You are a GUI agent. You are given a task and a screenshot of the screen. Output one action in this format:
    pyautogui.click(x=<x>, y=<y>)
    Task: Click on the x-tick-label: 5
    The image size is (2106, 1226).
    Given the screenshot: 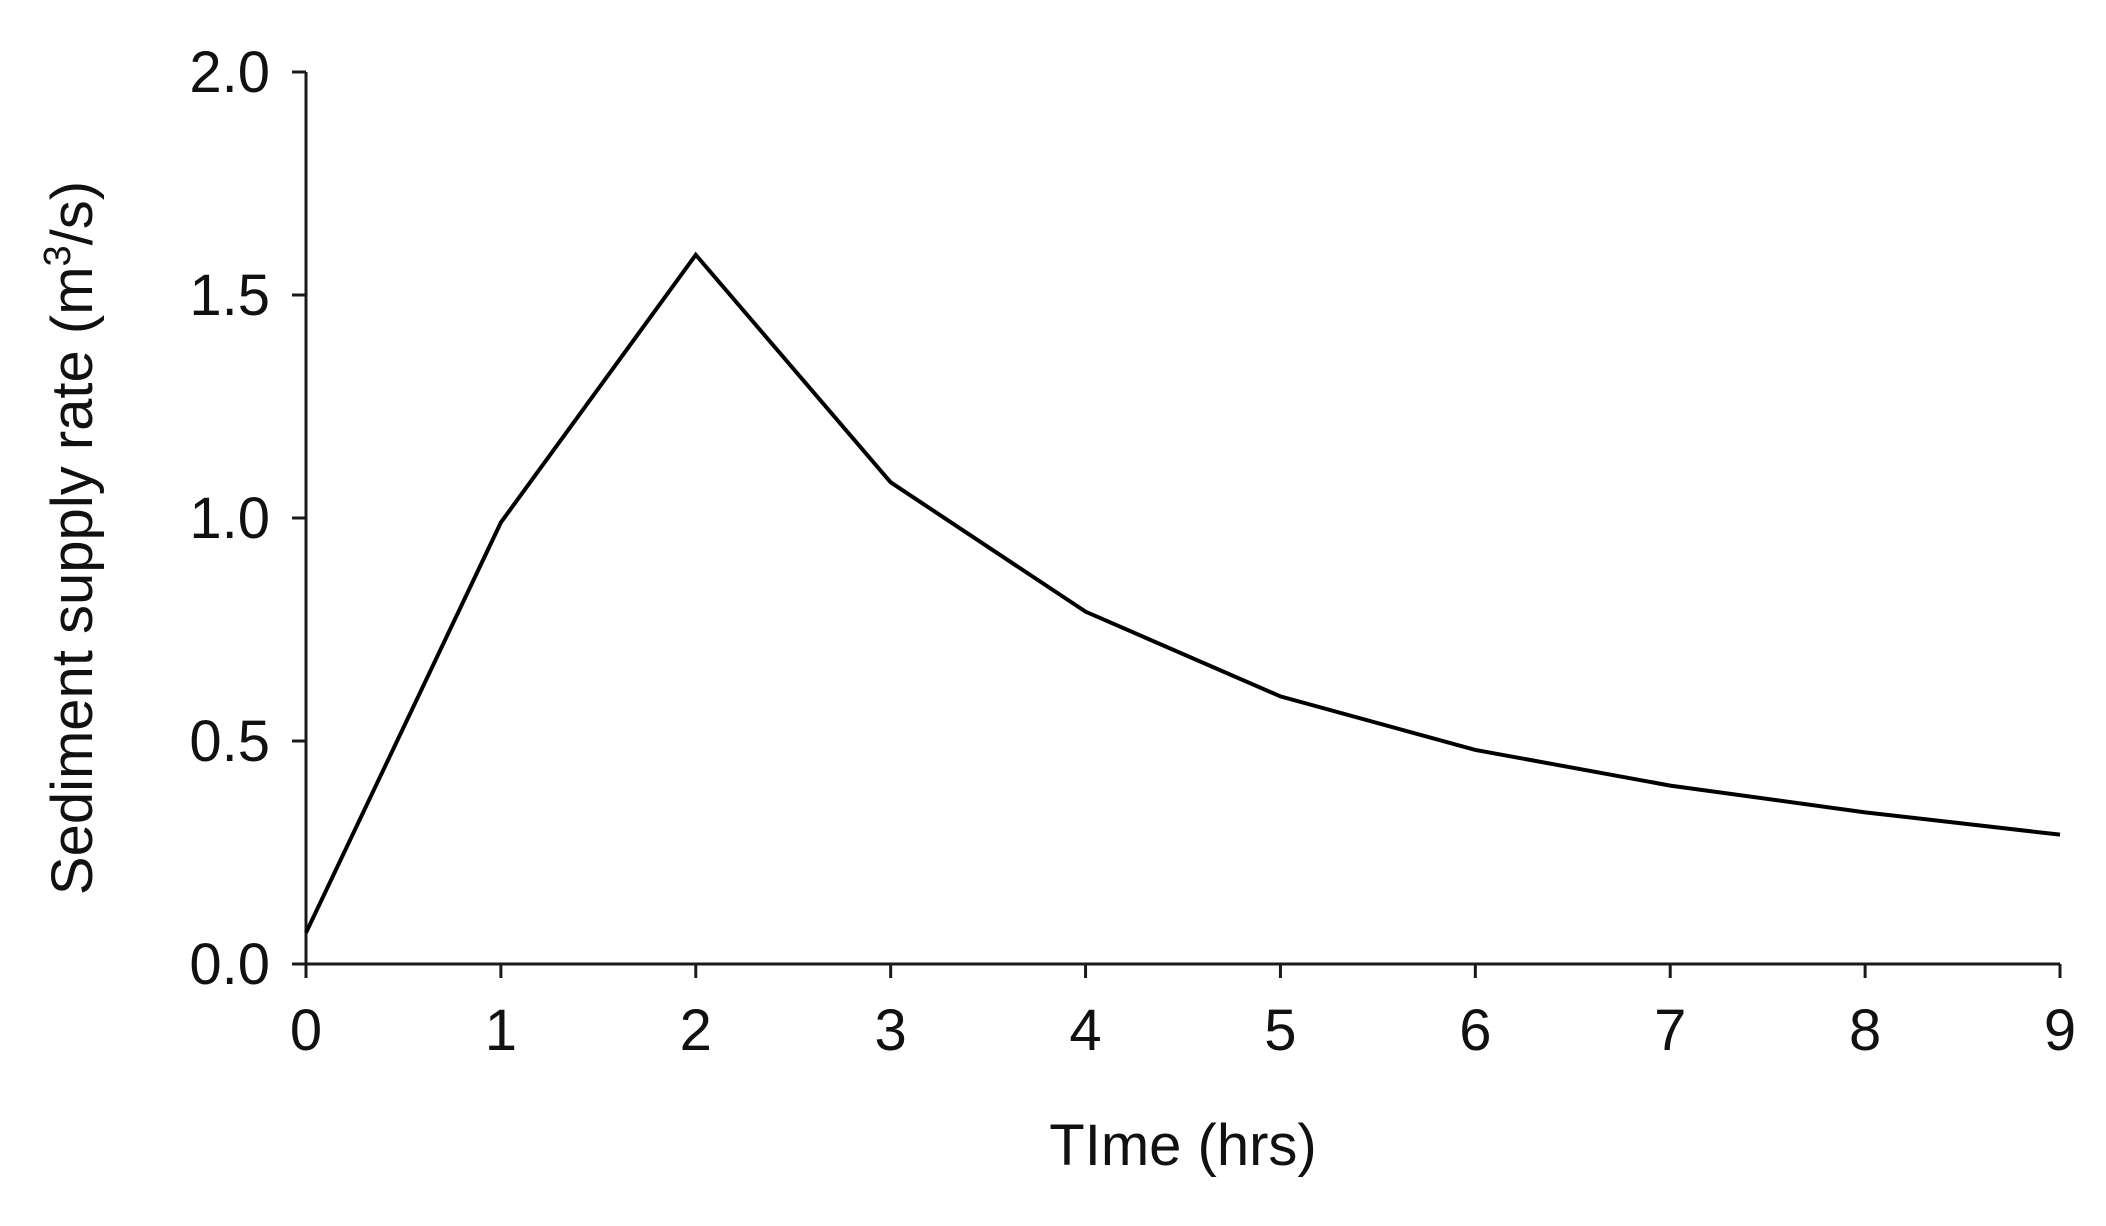 What is the action you would take?
    pyautogui.click(x=1280, y=1030)
    